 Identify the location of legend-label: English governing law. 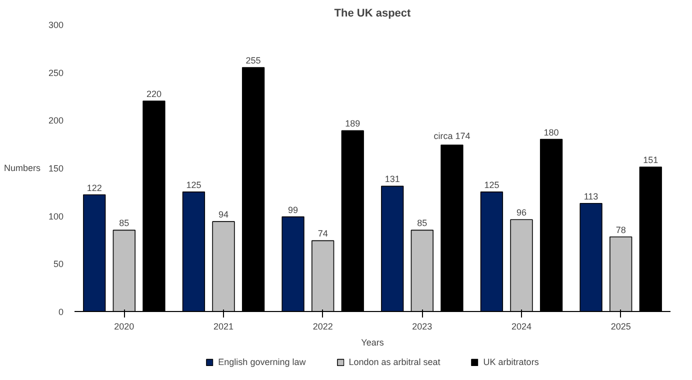
(262, 362).